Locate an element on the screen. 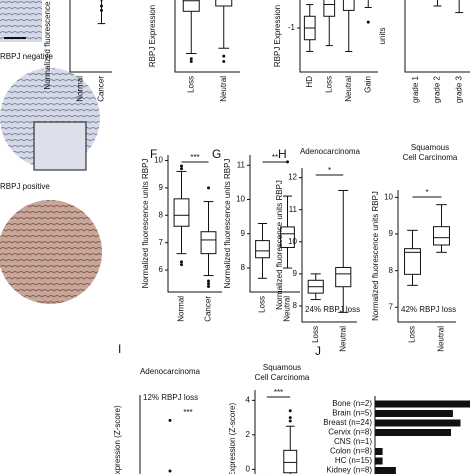 Image resolution: width=474 pixels, height=474 pixels. inset-image is located at coordinates (60, 146).